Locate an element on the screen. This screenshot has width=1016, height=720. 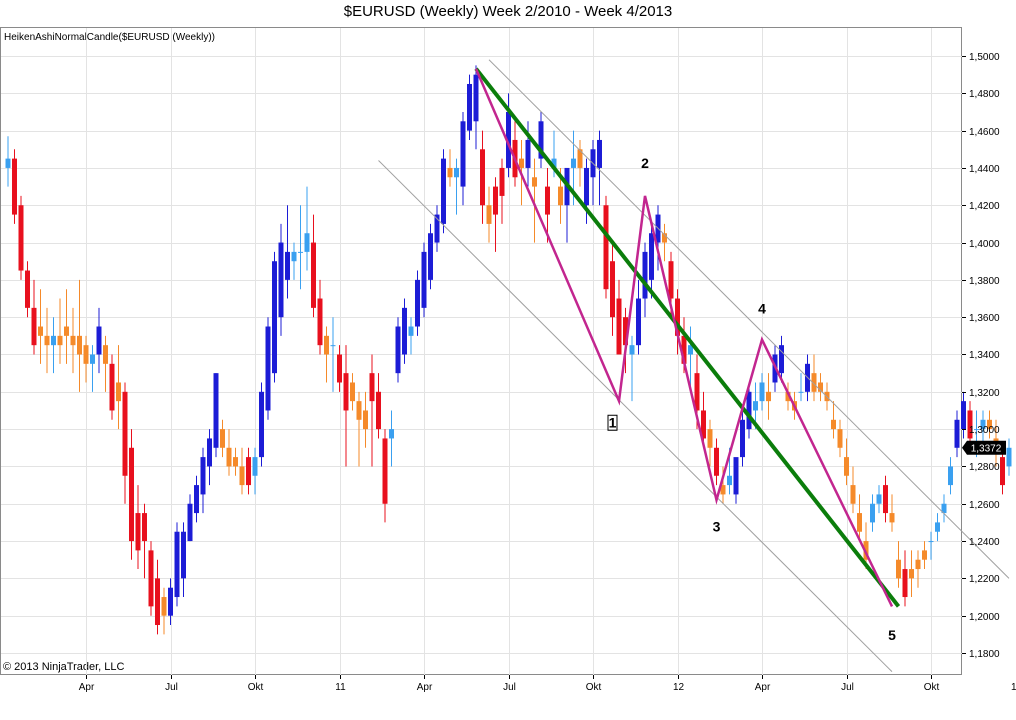
x-tick-label: Jul is located at coordinates (171, 687).